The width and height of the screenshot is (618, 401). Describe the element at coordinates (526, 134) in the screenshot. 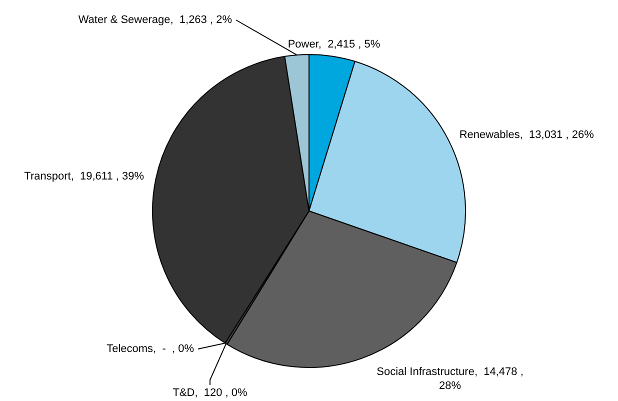

I see `slice-label: Renewables, 13,031 , 26%` at that location.